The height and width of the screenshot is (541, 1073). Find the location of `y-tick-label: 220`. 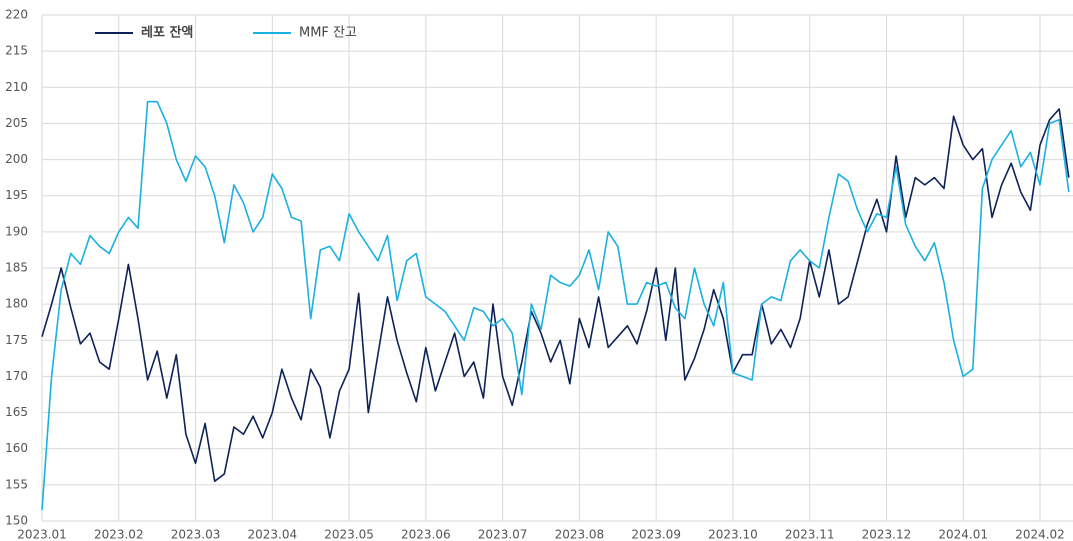

y-tick-label: 220 is located at coordinates (16, 15).